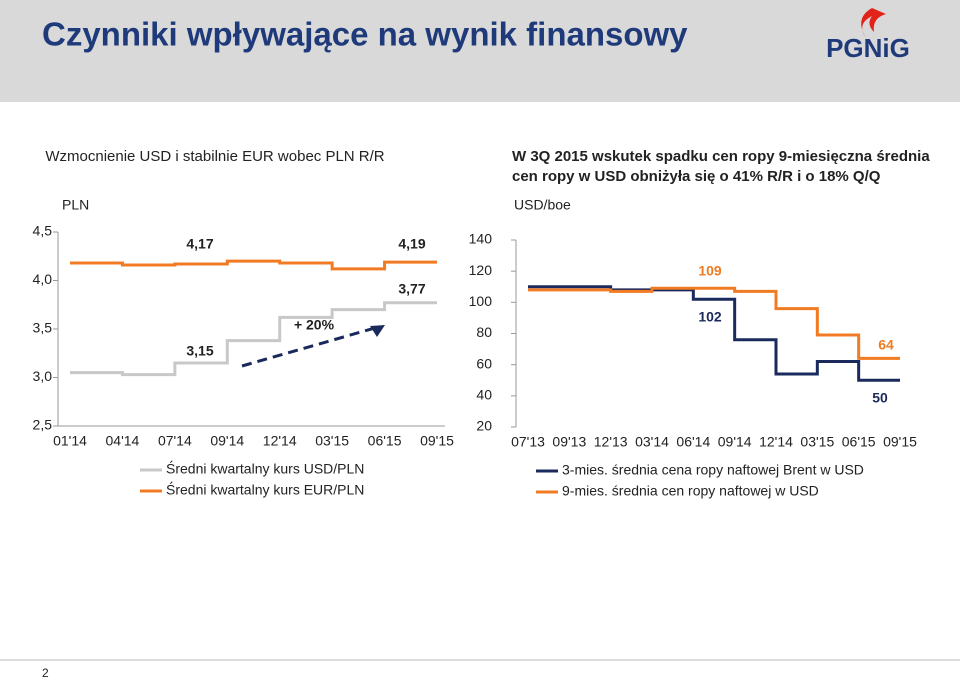  I want to click on annotation: 4,19, so click(411, 244).